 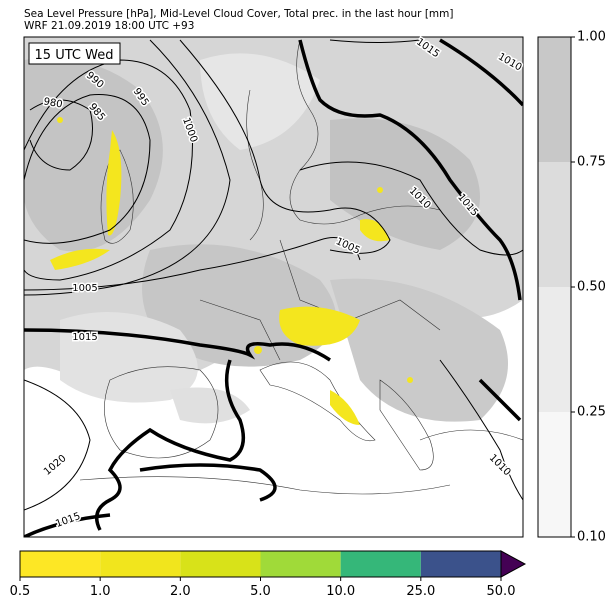 I want to click on tick-label: 1.00, so click(x=591, y=37).